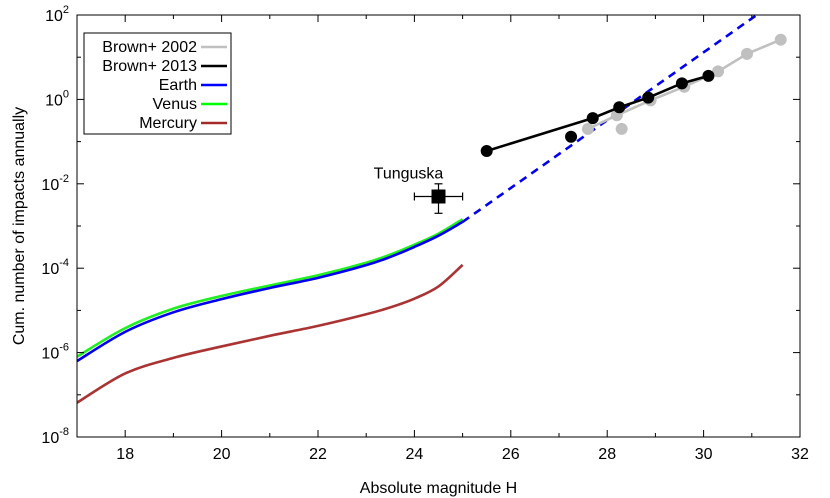 The width and height of the screenshot is (830, 498). What do you see at coordinates (270, 288) in the screenshot?
I see `venus-series-line` at bounding box center [270, 288].